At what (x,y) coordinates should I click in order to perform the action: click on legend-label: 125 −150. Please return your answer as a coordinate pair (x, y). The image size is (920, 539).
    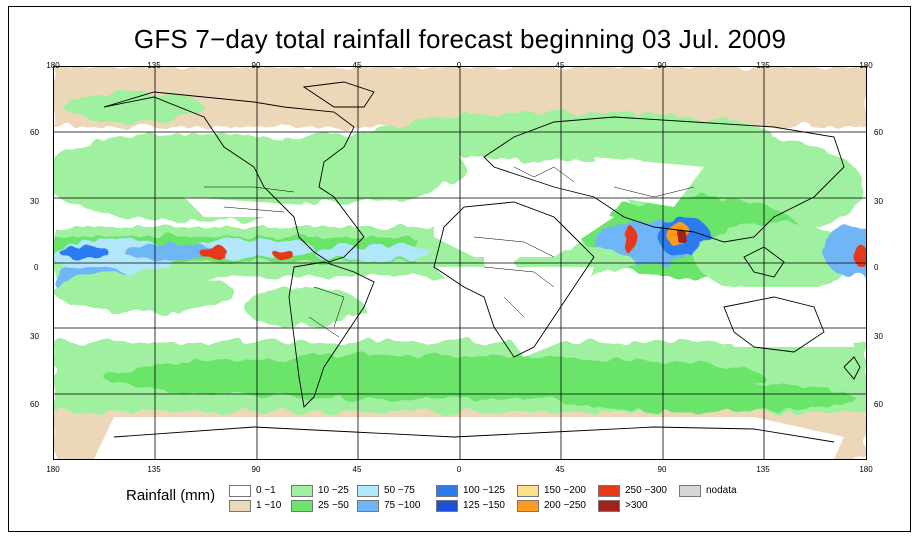
    Looking at the image, I should click on (484, 505).